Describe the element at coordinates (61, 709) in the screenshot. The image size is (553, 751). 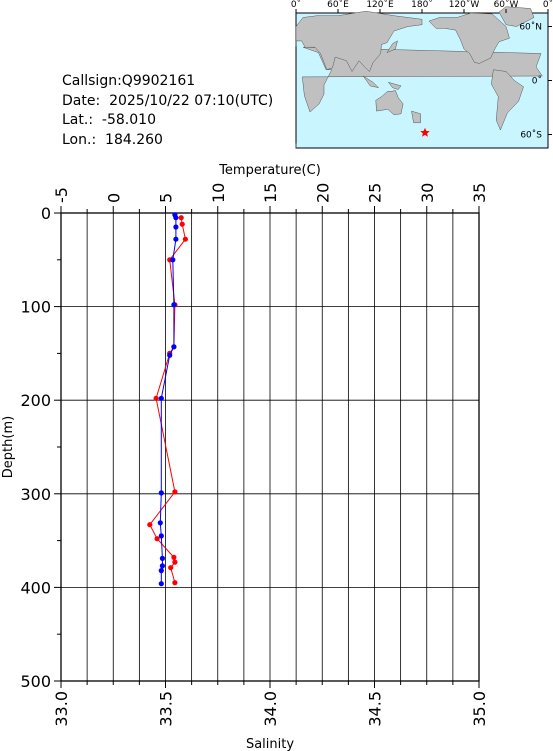
I see `salinity-tick-label: 33.0` at that location.